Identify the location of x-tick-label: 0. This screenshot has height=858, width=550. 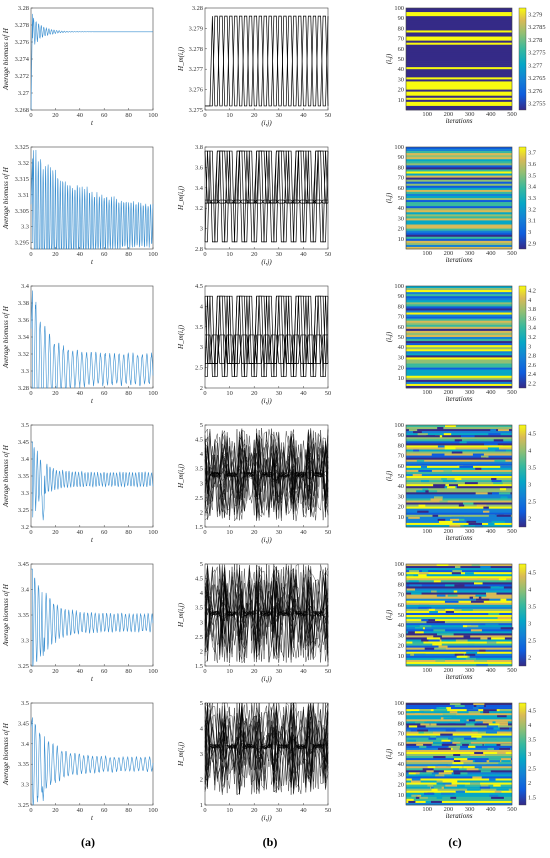
(204, 532).